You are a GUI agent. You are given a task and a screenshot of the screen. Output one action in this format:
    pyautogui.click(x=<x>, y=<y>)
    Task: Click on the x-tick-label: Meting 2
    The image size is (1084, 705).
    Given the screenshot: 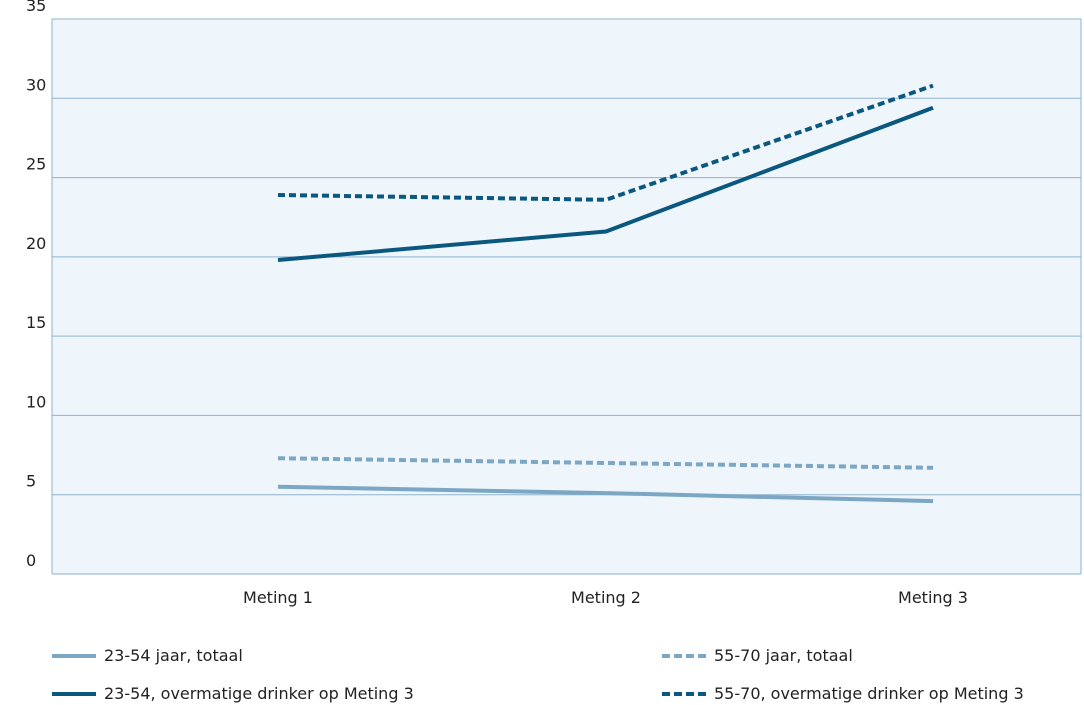 What is the action you would take?
    pyautogui.click(x=606, y=597)
    